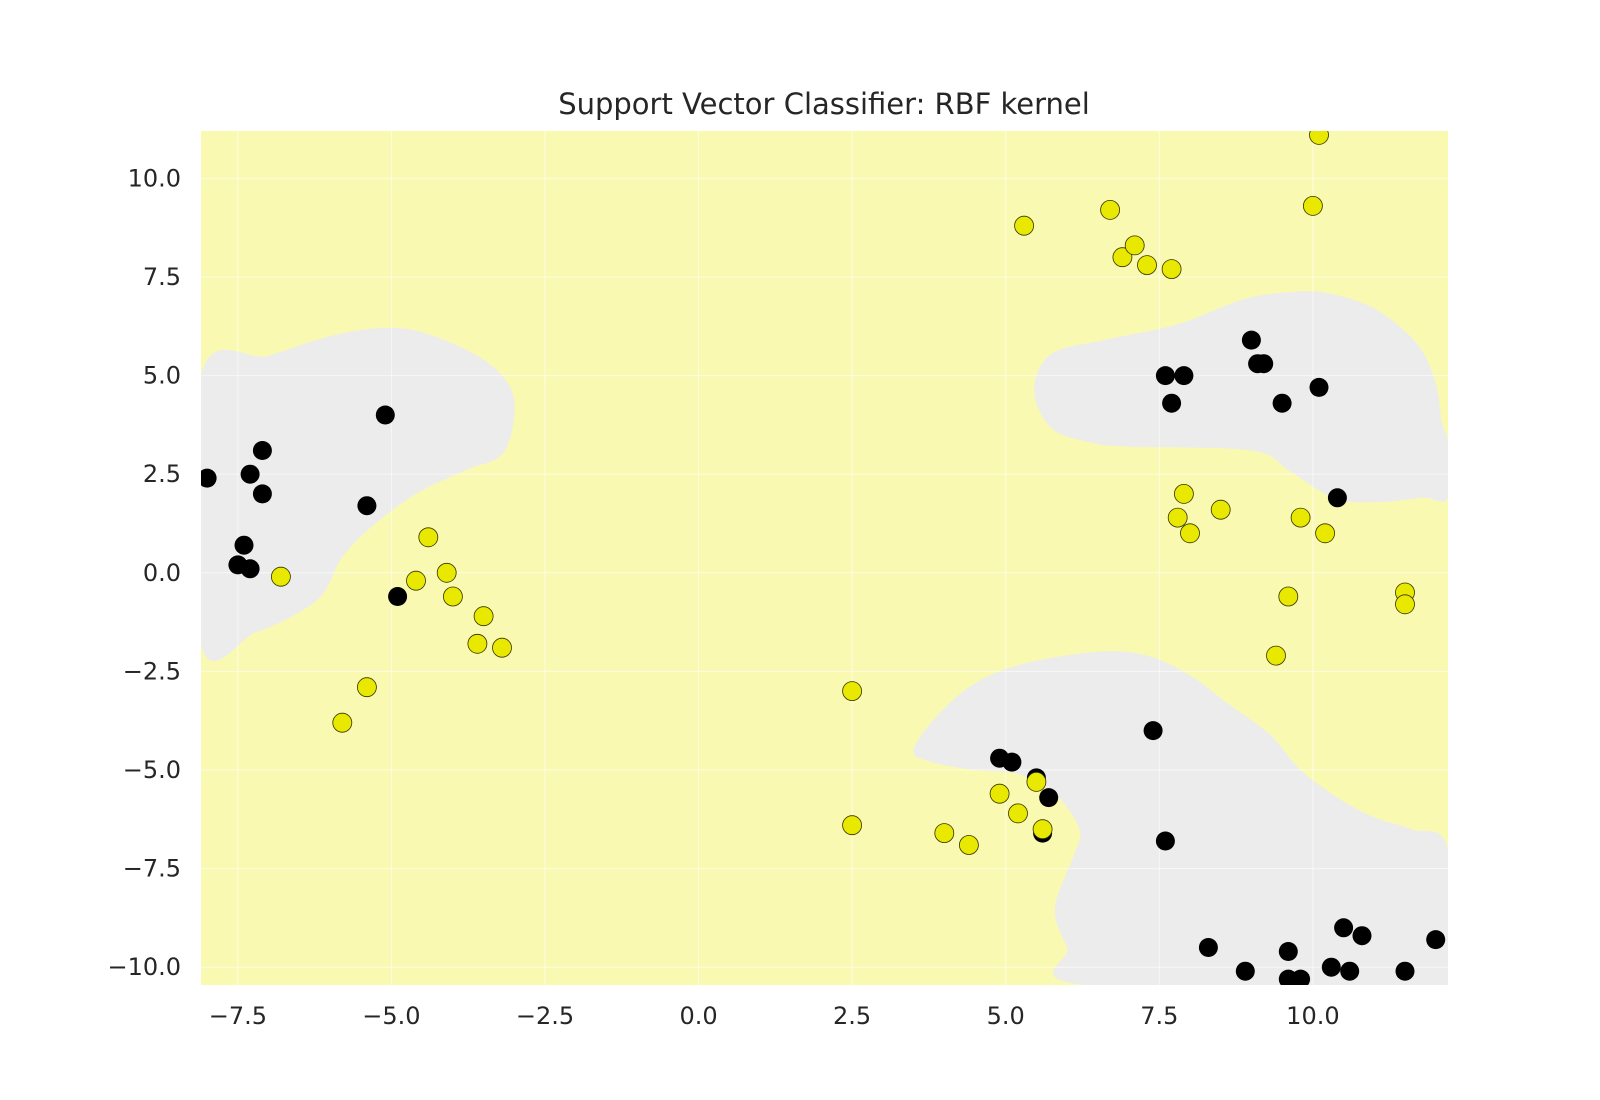 This screenshot has width=1600, height=1100. I want to click on y-tick-label: 7.5, so click(162, 277).